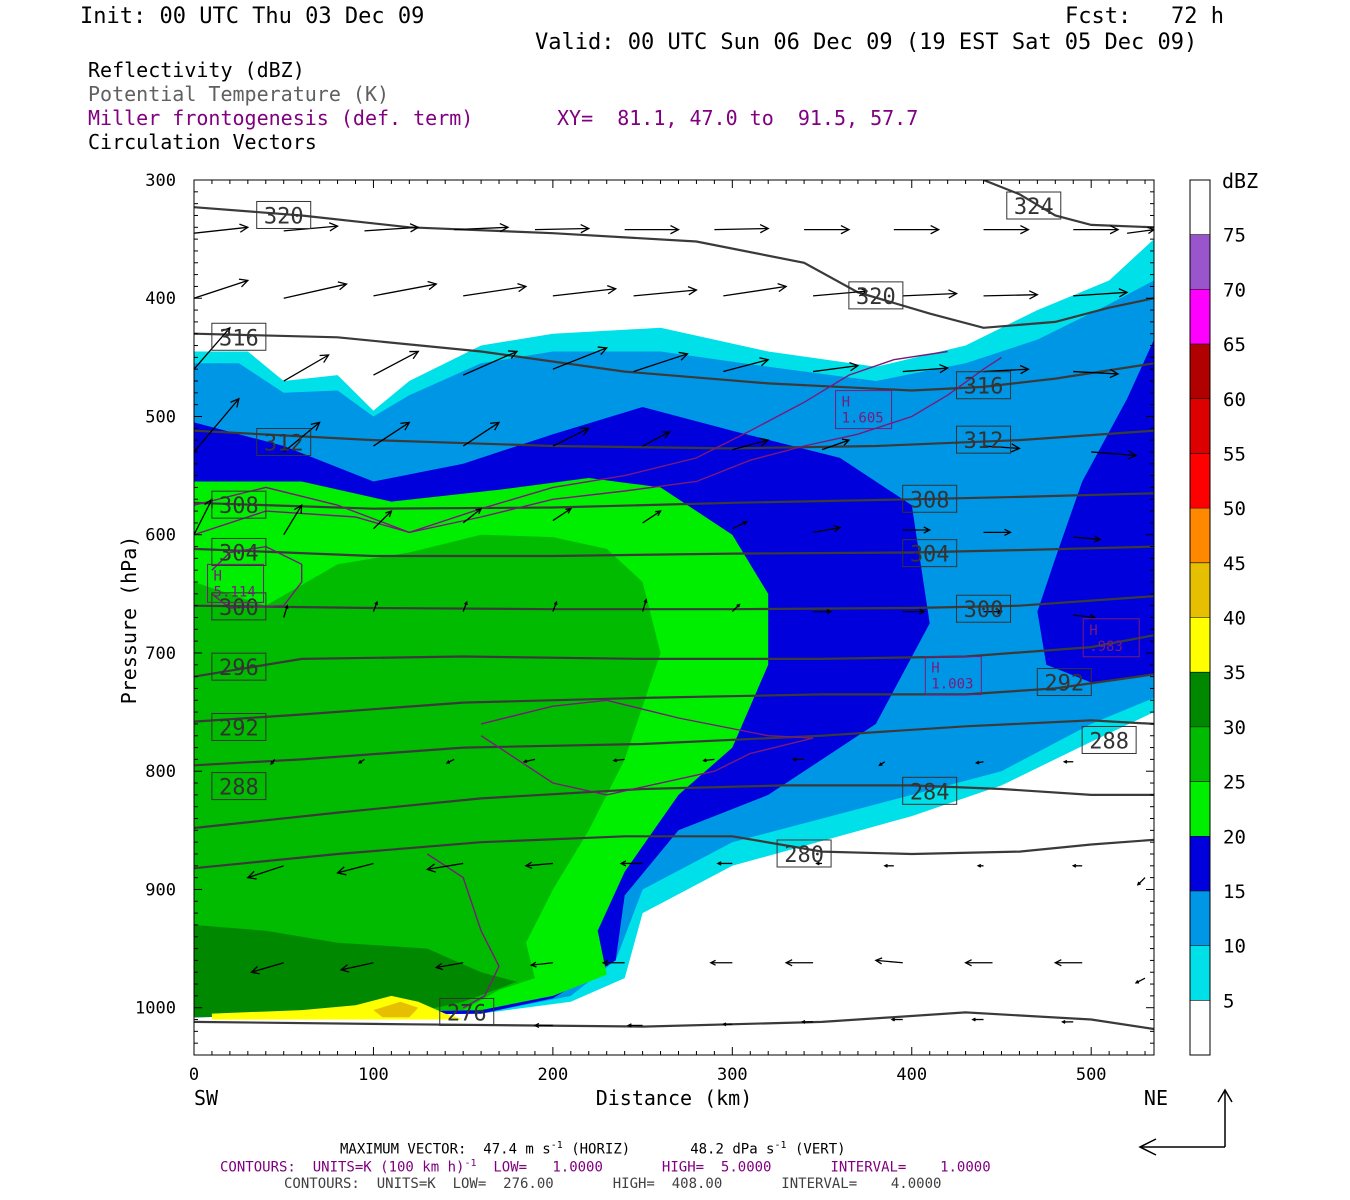 The height and width of the screenshot is (1200, 1350). What do you see at coordinates (1091, 1075) in the screenshot?
I see `x-tick-label: 500` at bounding box center [1091, 1075].